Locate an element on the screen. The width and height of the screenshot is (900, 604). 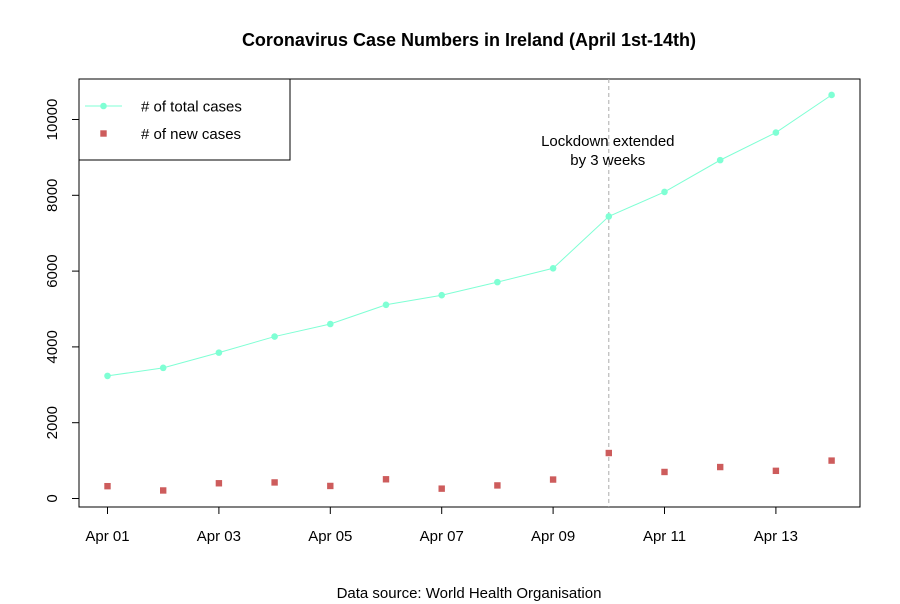
lockdown-annotation-text: Lockdown extended is located at coordinates (607, 141).